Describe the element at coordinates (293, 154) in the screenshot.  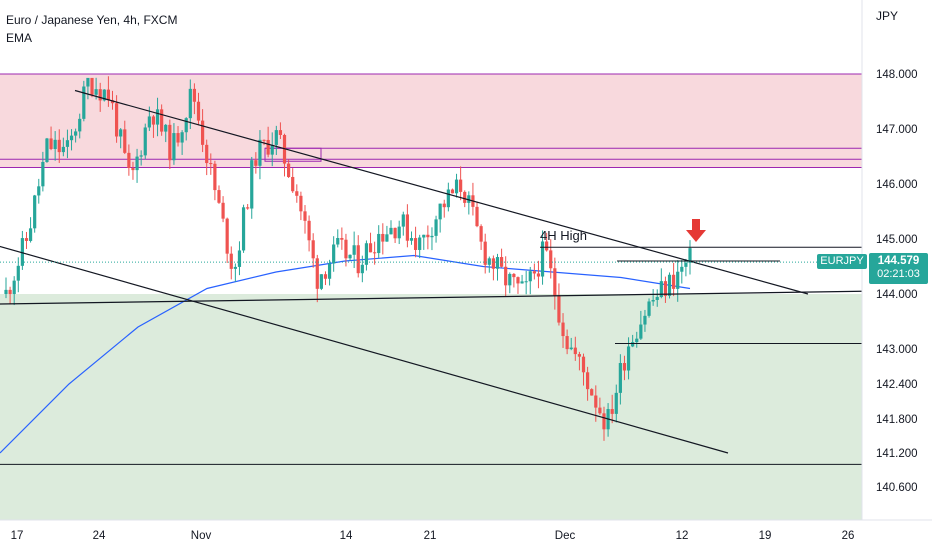
I see `inner-zone-box` at that location.